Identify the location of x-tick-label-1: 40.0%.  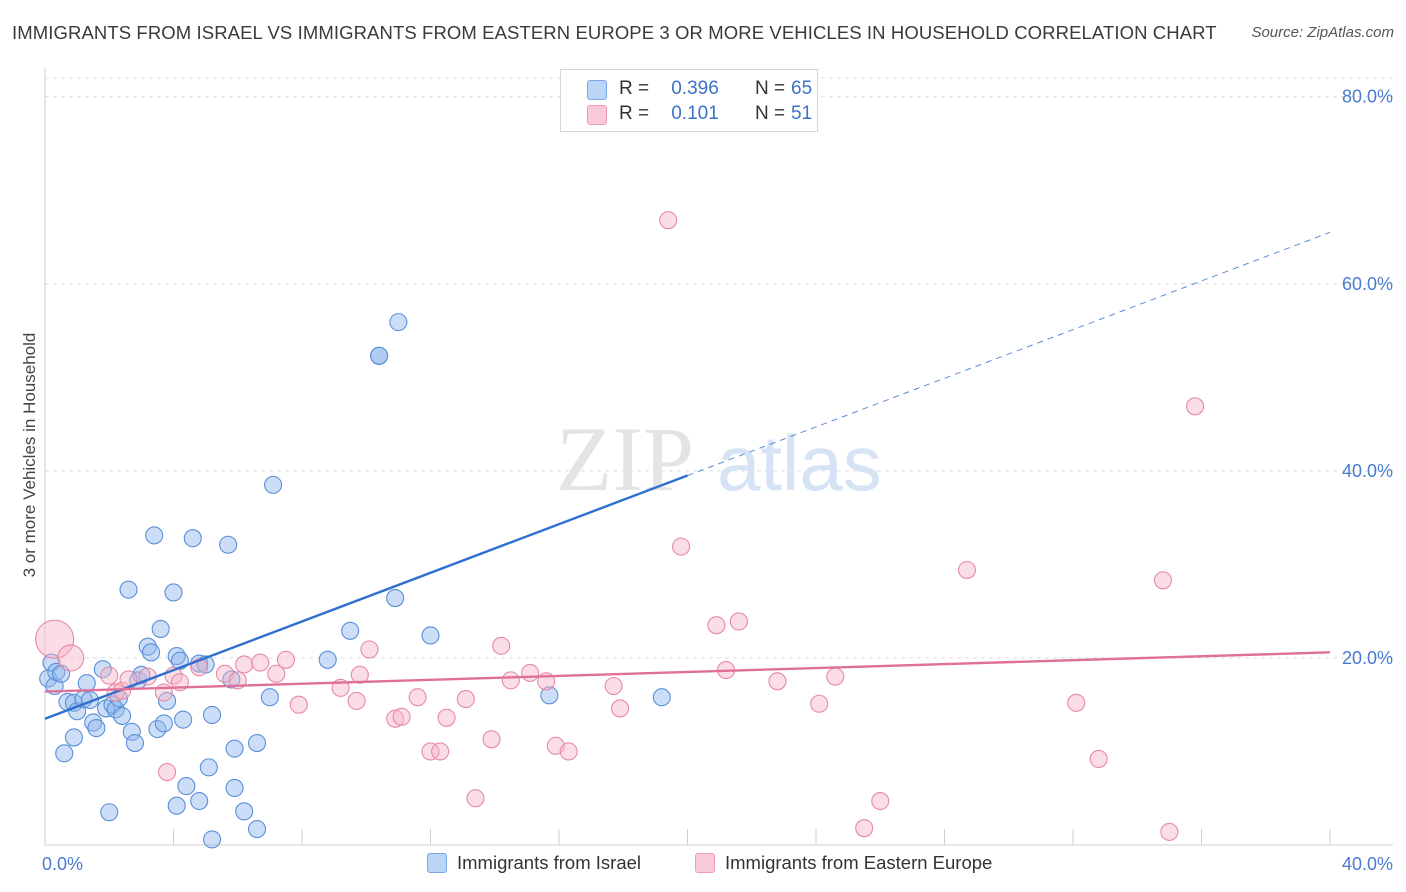
(1367, 864).